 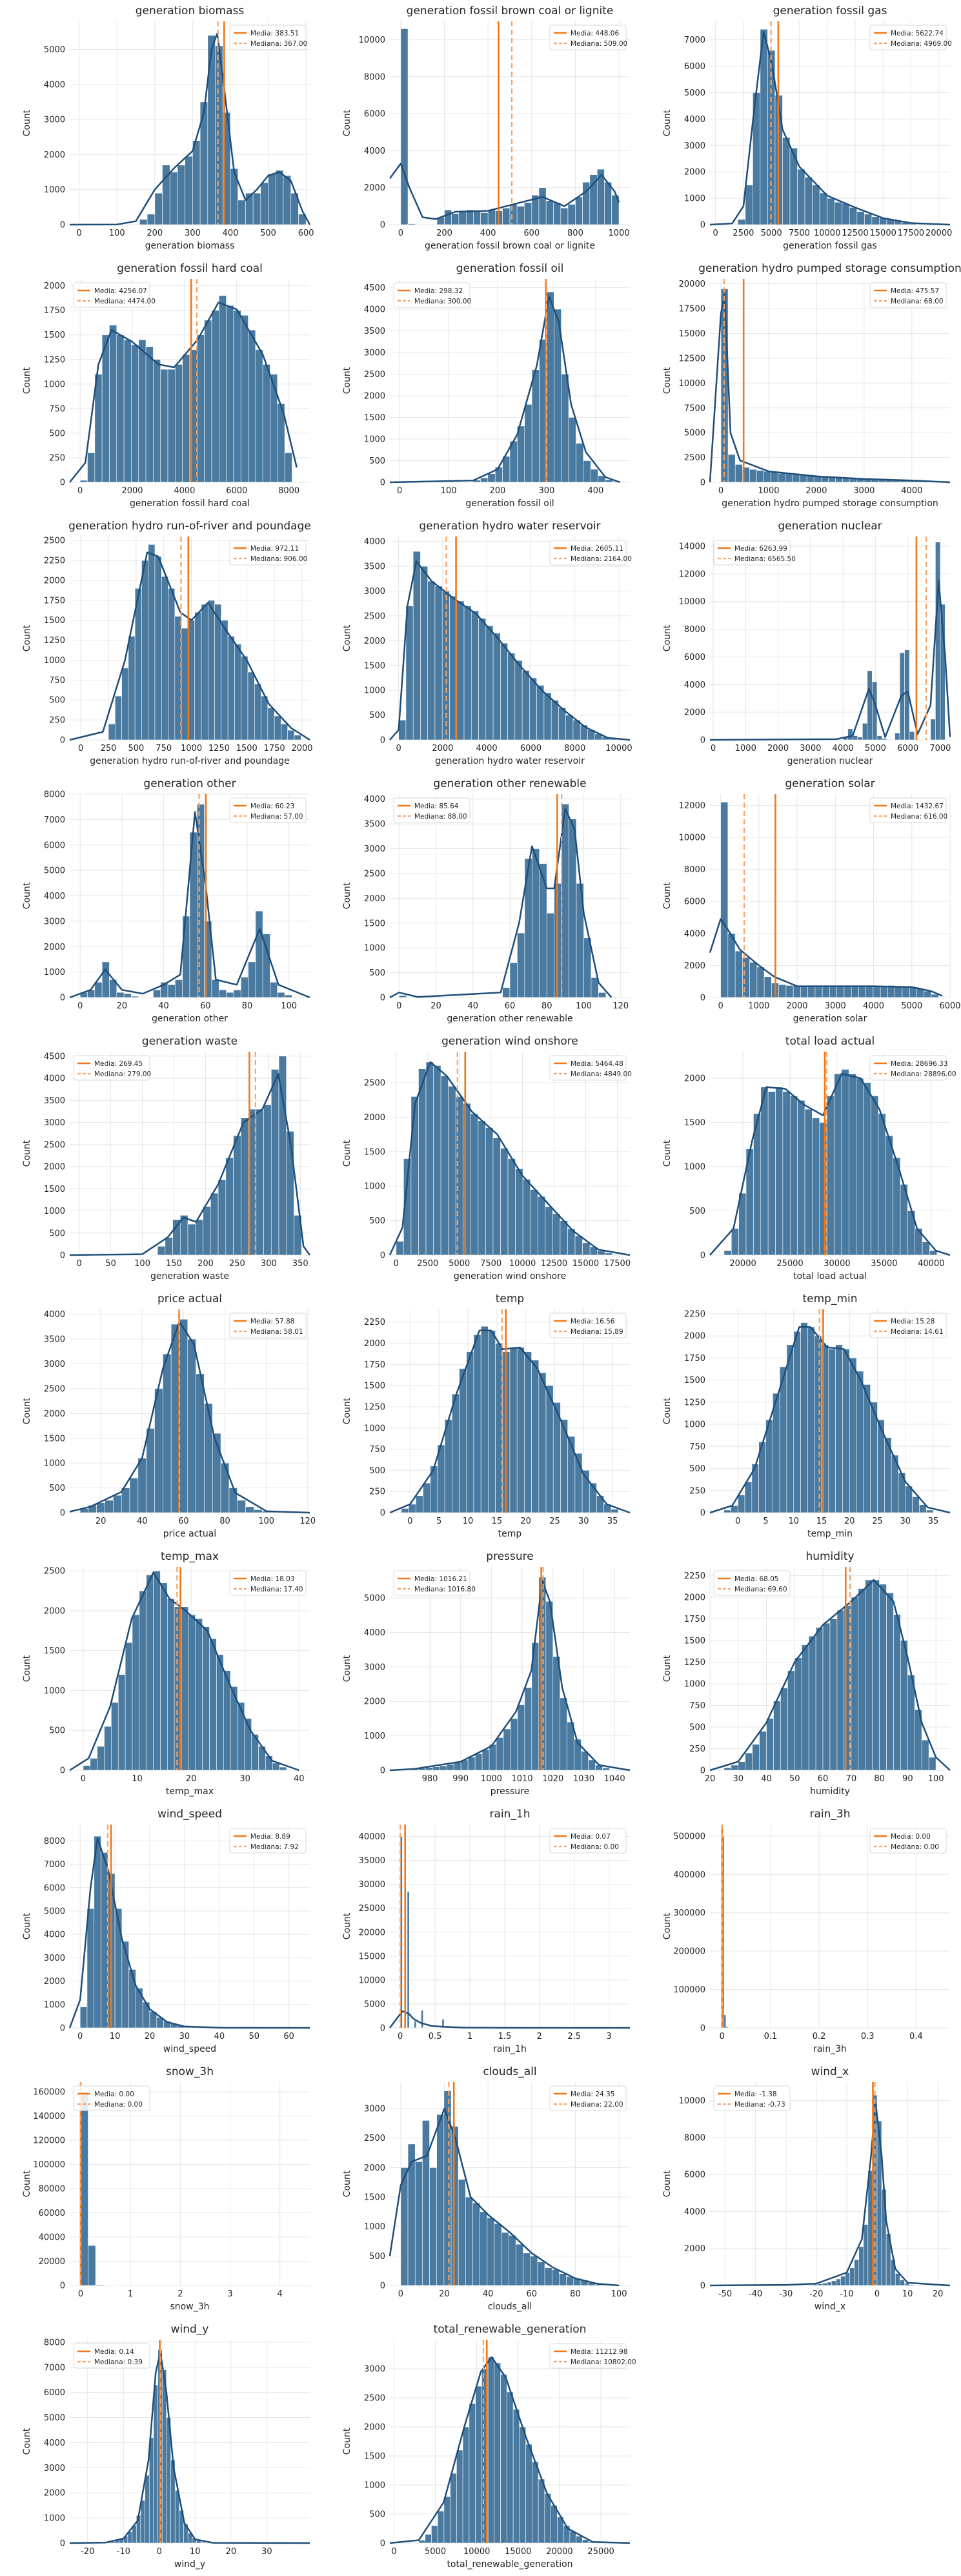 I want to click on x-tick-label: 800, so click(x=575, y=234).